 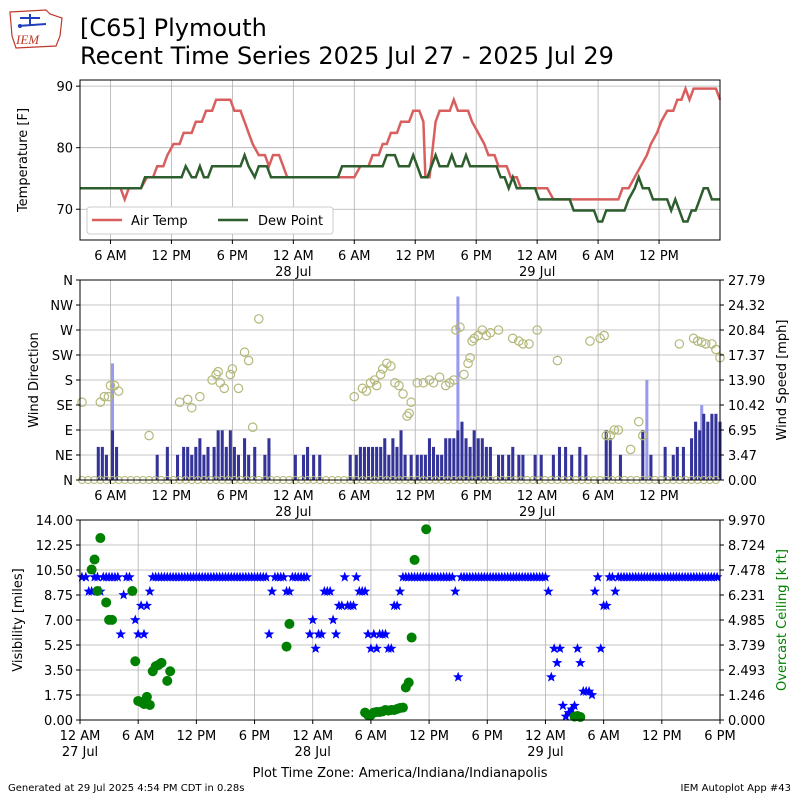 I want to click on ceiling-tick-label: 3.739, so click(x=746, y=646).